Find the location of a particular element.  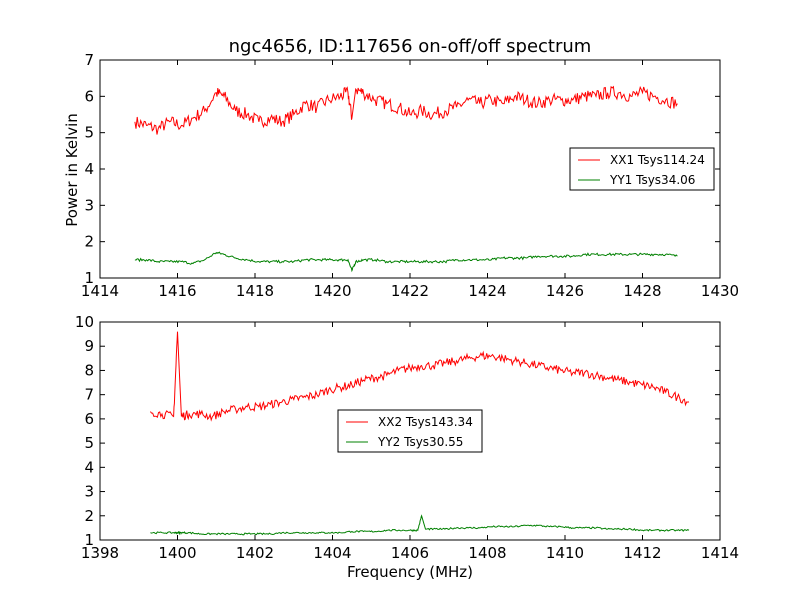

legend-entry: XX2 Tsys143.34 is located at coordinates (425, 422).